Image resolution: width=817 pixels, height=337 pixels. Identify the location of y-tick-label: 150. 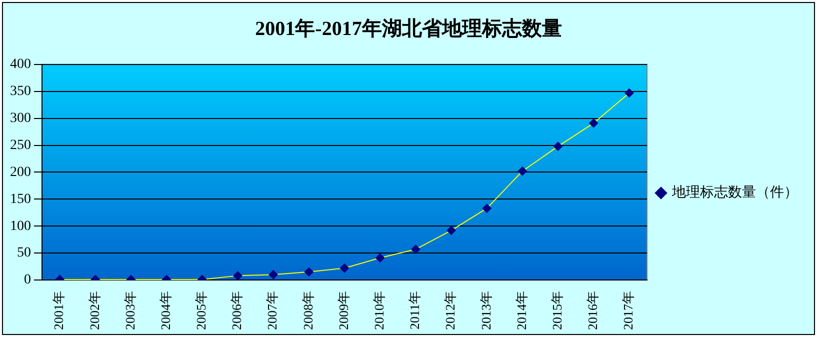
(20, 199).